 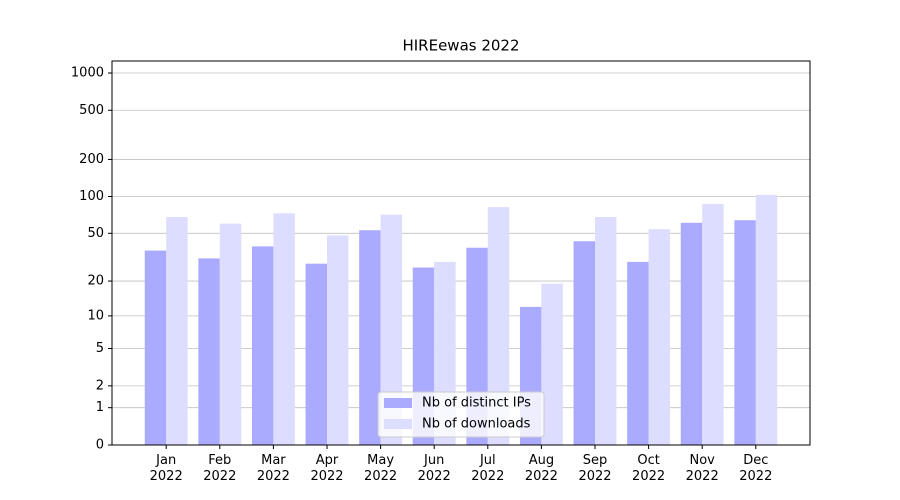 I want to click on x-tick-label: Aug 2022, so click(x=541, y=468).